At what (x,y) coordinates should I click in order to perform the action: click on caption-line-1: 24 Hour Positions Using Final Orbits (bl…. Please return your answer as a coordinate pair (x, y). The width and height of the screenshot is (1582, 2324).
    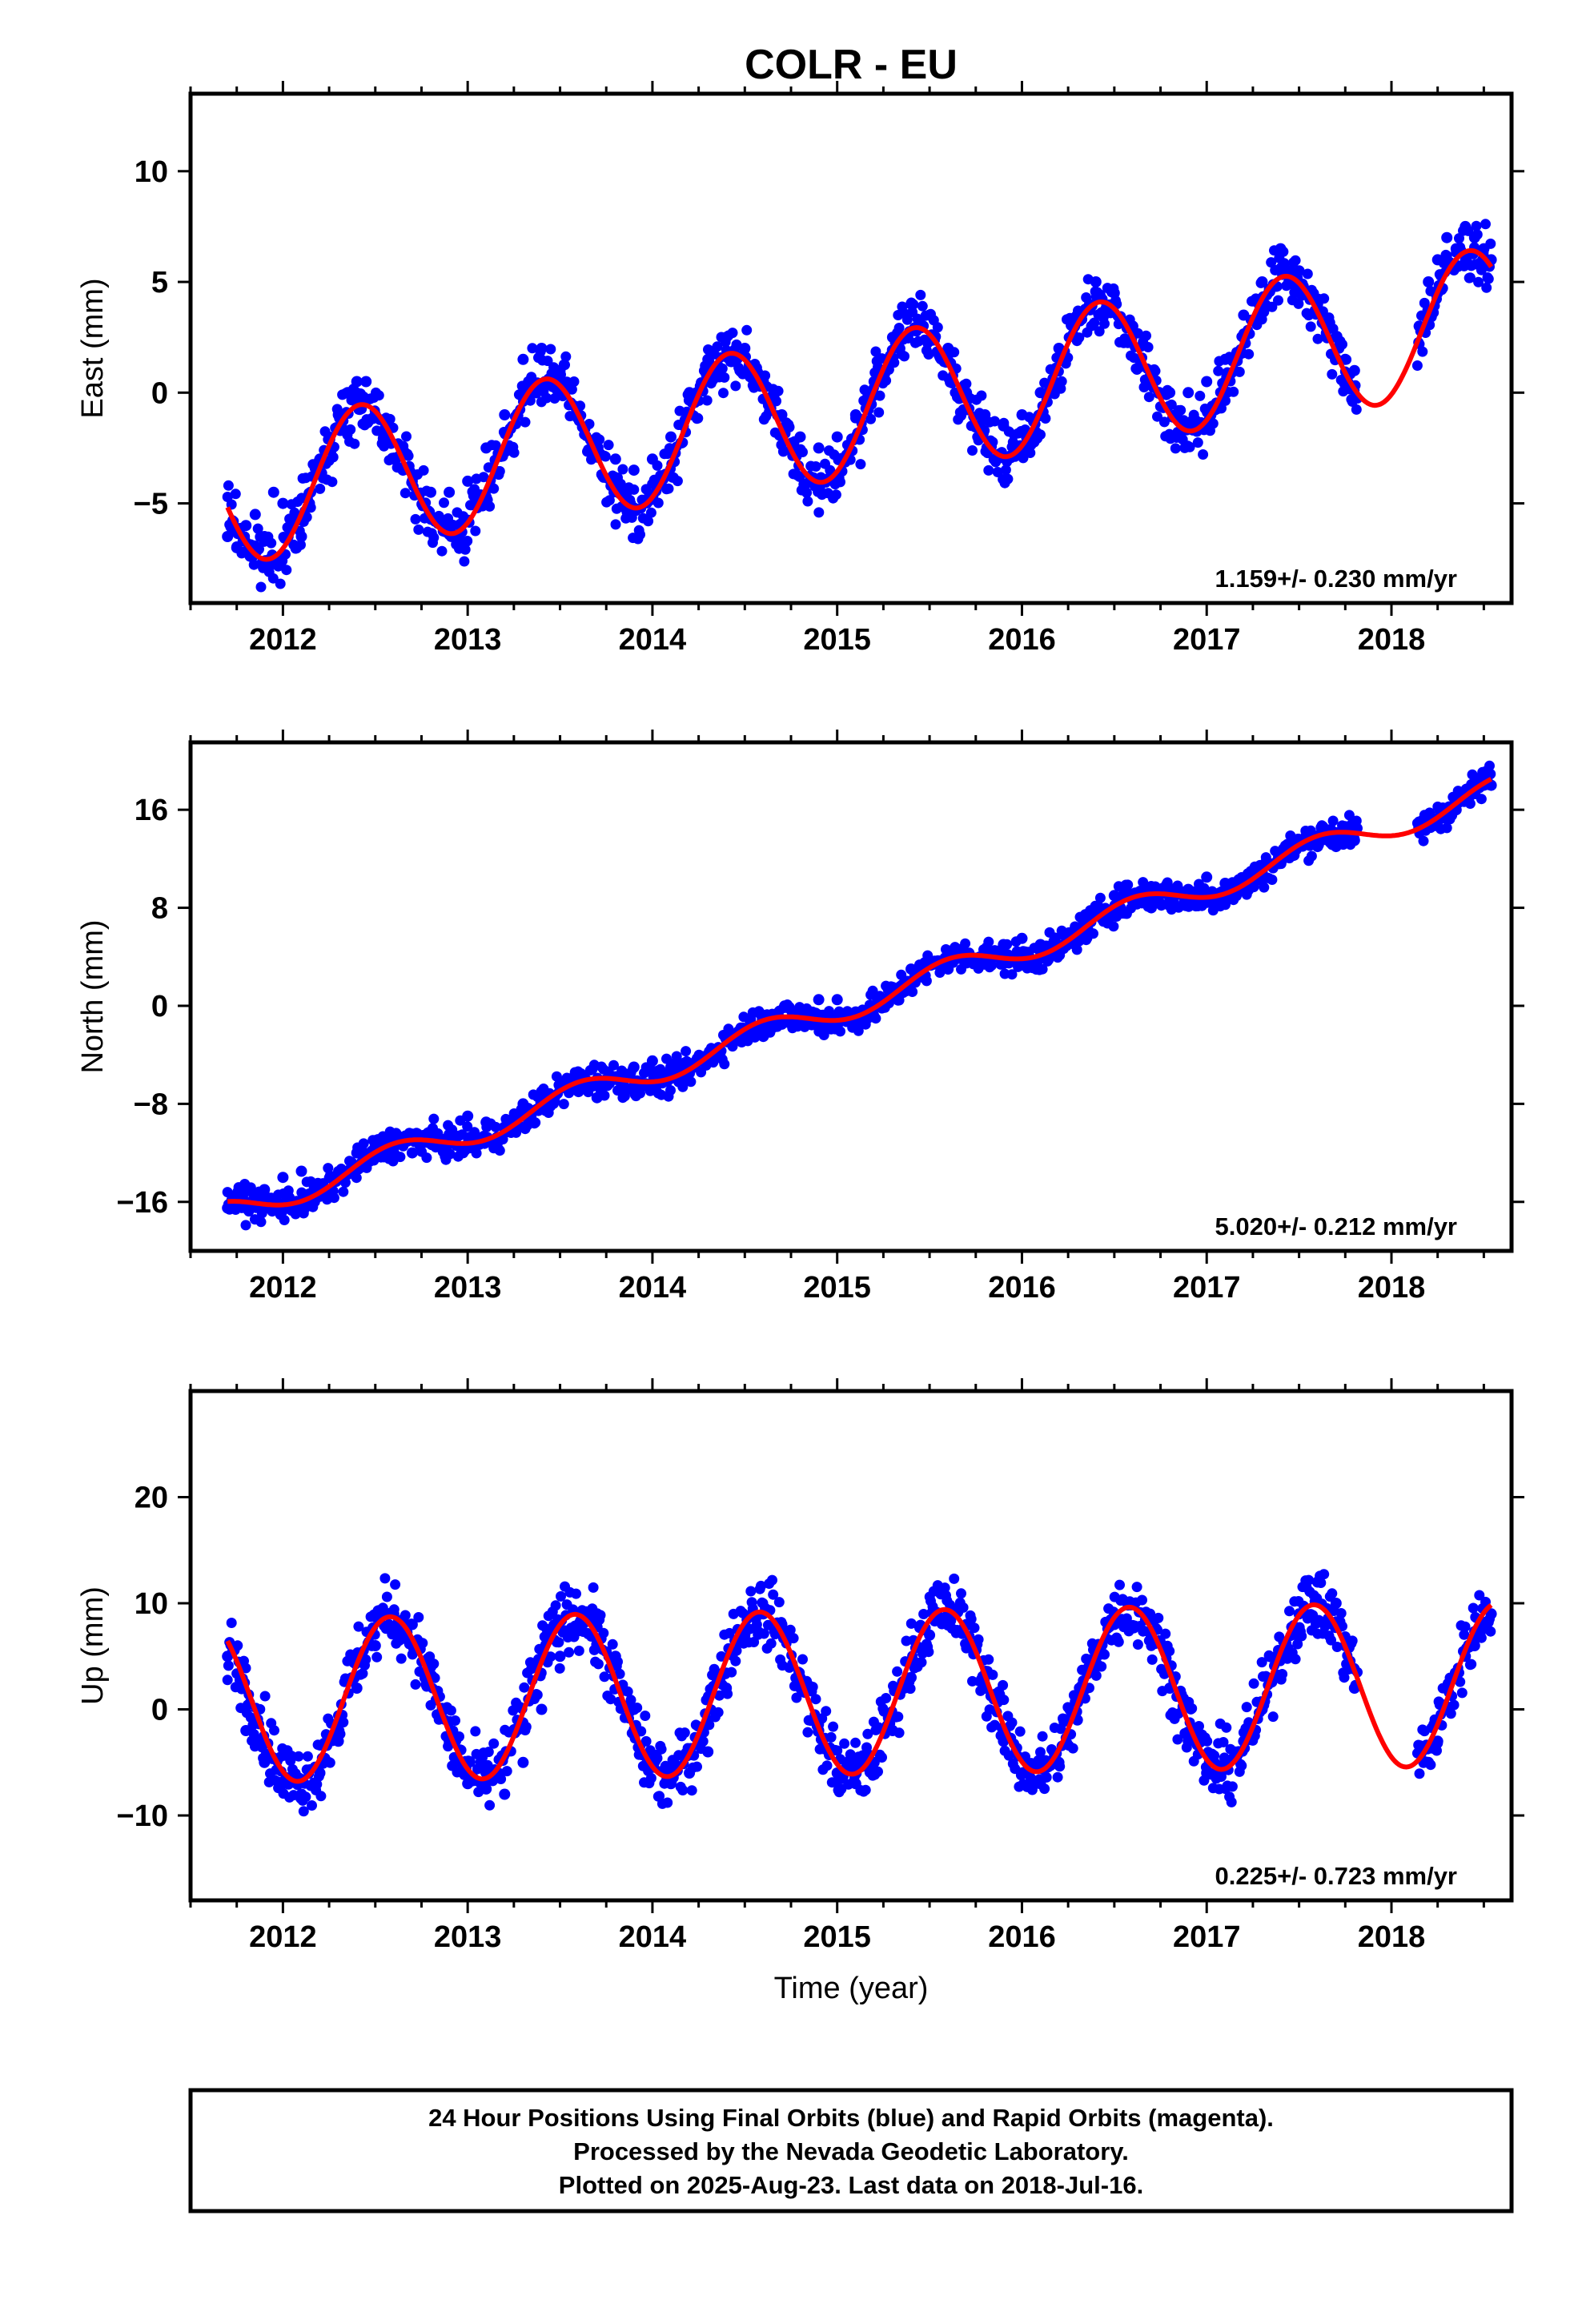
    Looking at the image, I should click on (851, 2118).